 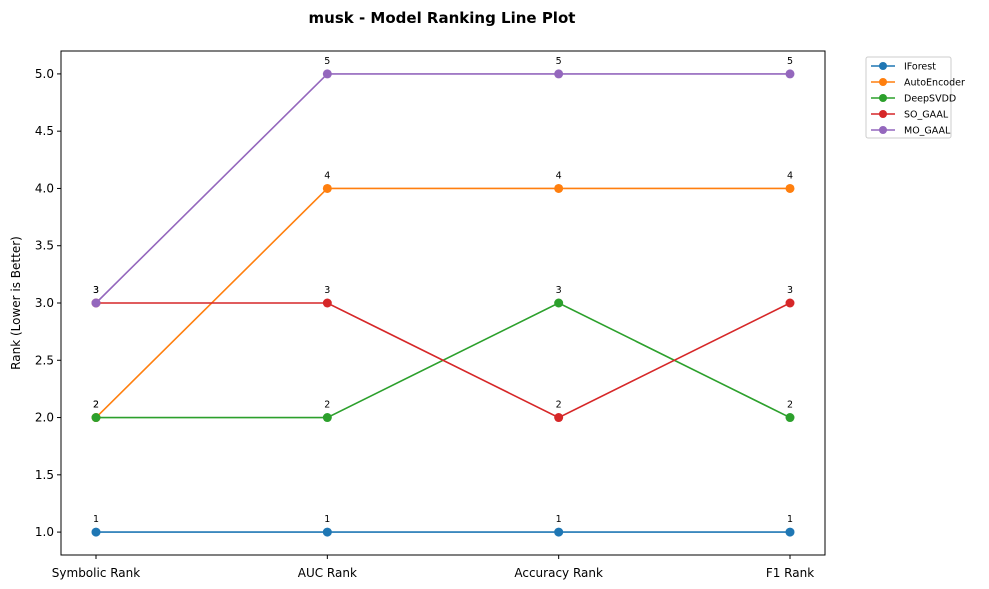 I want to click on x-tick-label: Symbolic Rank, so click(x=96, y=573).